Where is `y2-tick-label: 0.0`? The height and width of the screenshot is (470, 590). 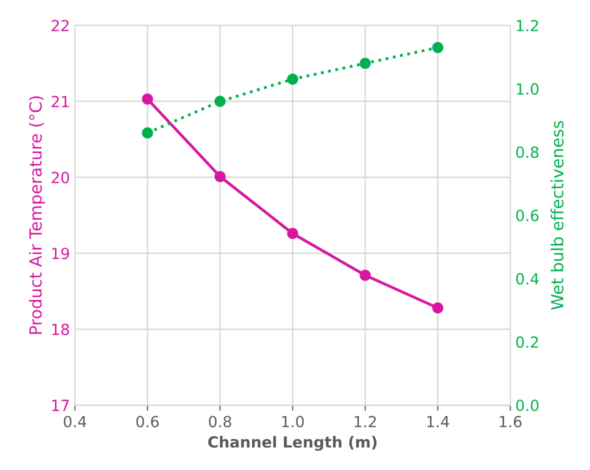 y2-tick-label: 0.0 is located at coordinates (527, 406).